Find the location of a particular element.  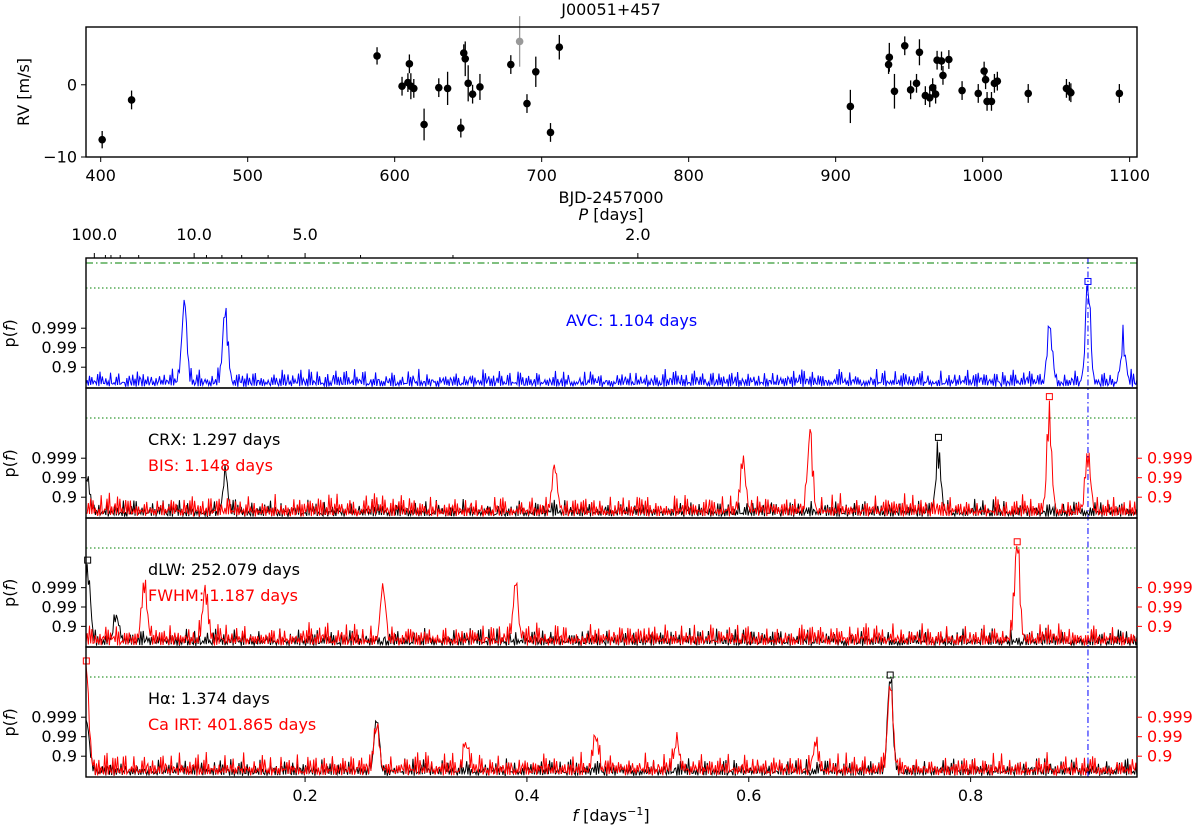

frequency-axis-ticks: 0.2 0.4 0.6 0.8 is located at coordinates (637, 791).